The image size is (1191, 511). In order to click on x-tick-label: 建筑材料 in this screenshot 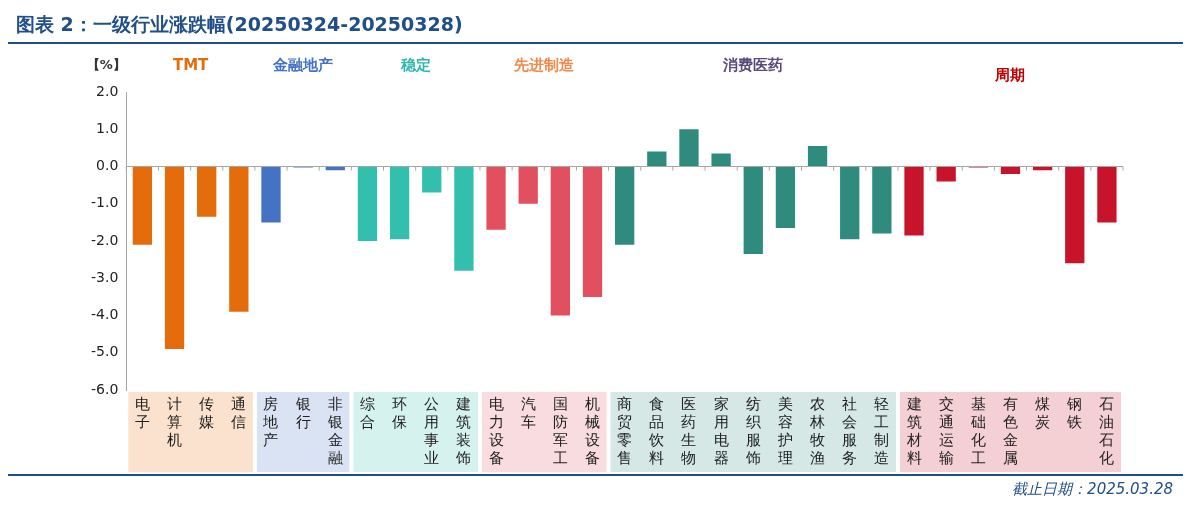, I will do `click(913, 430)`.